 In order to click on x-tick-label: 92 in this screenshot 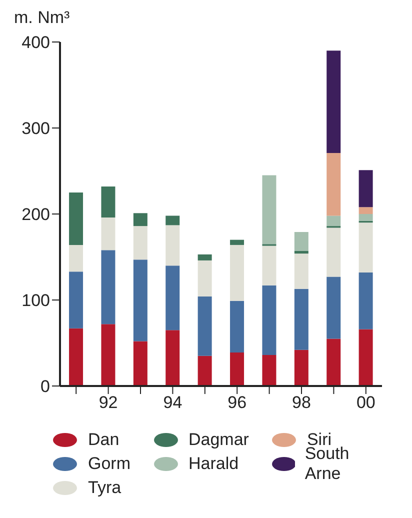, I will do `click(108, 402)`.